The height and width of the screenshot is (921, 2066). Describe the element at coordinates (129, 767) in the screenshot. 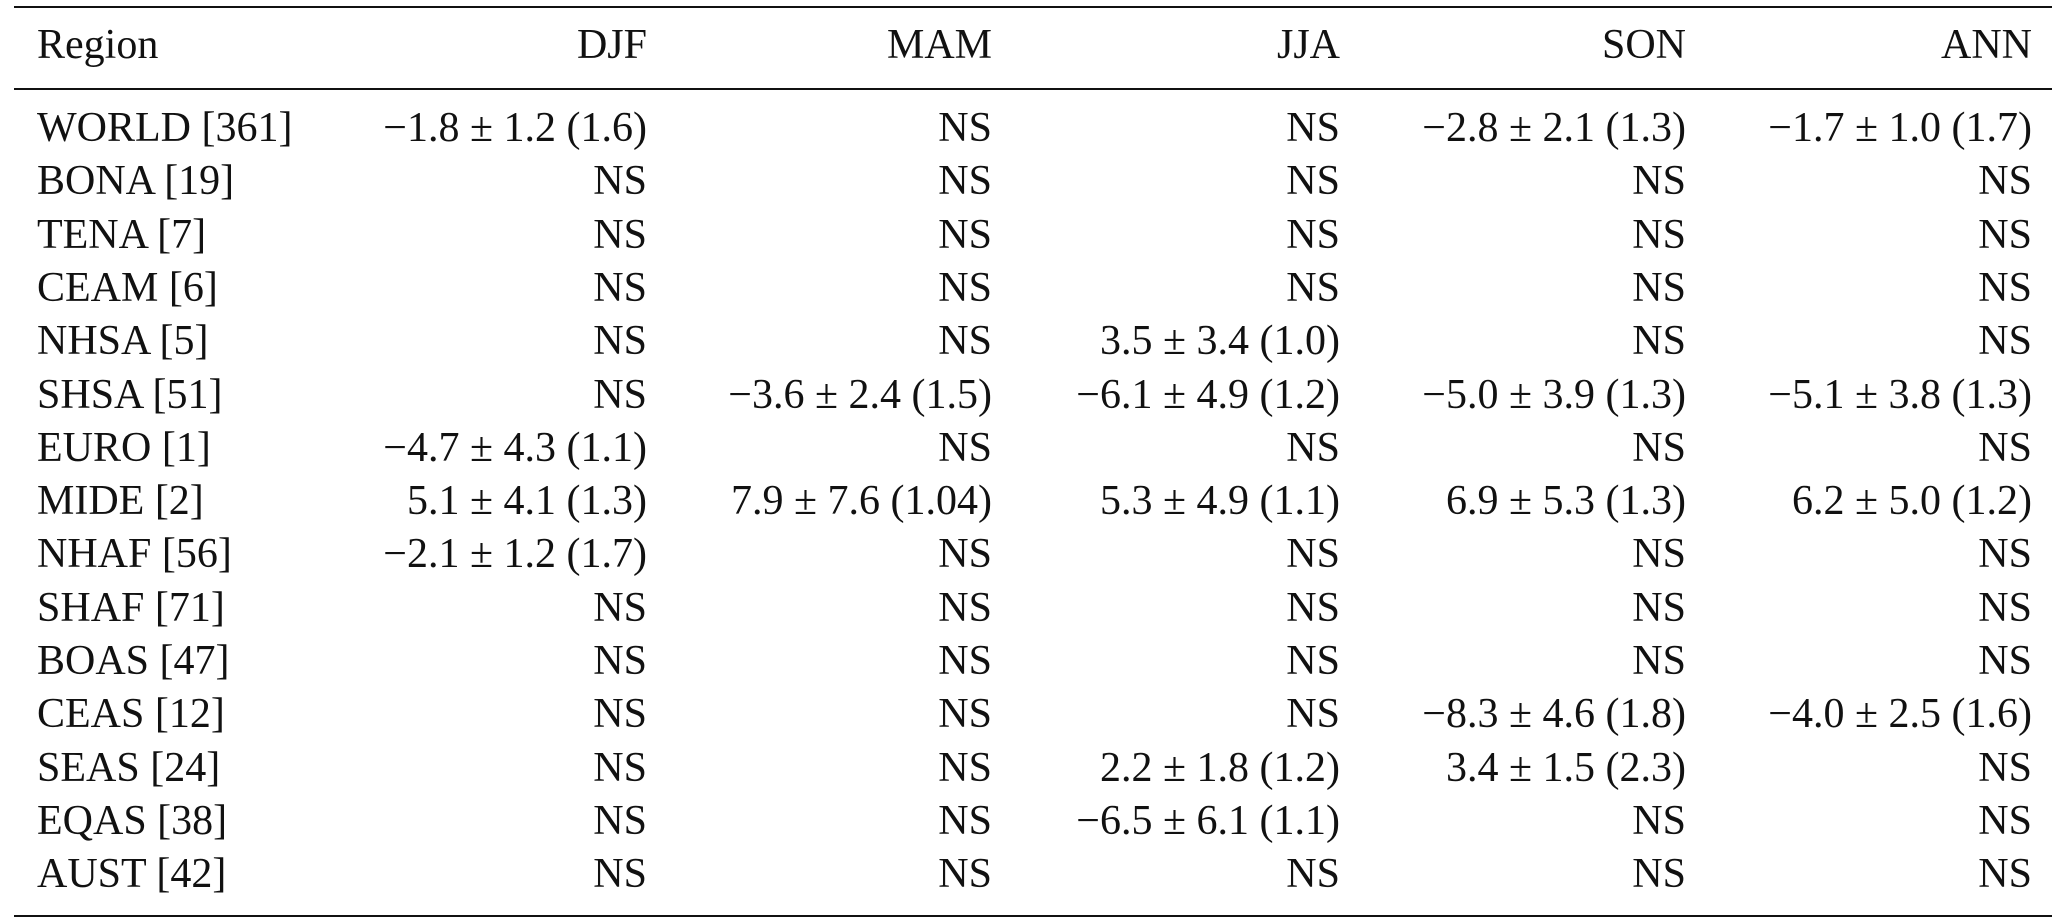

I see `region-cell: SEAS [24]` at that location.